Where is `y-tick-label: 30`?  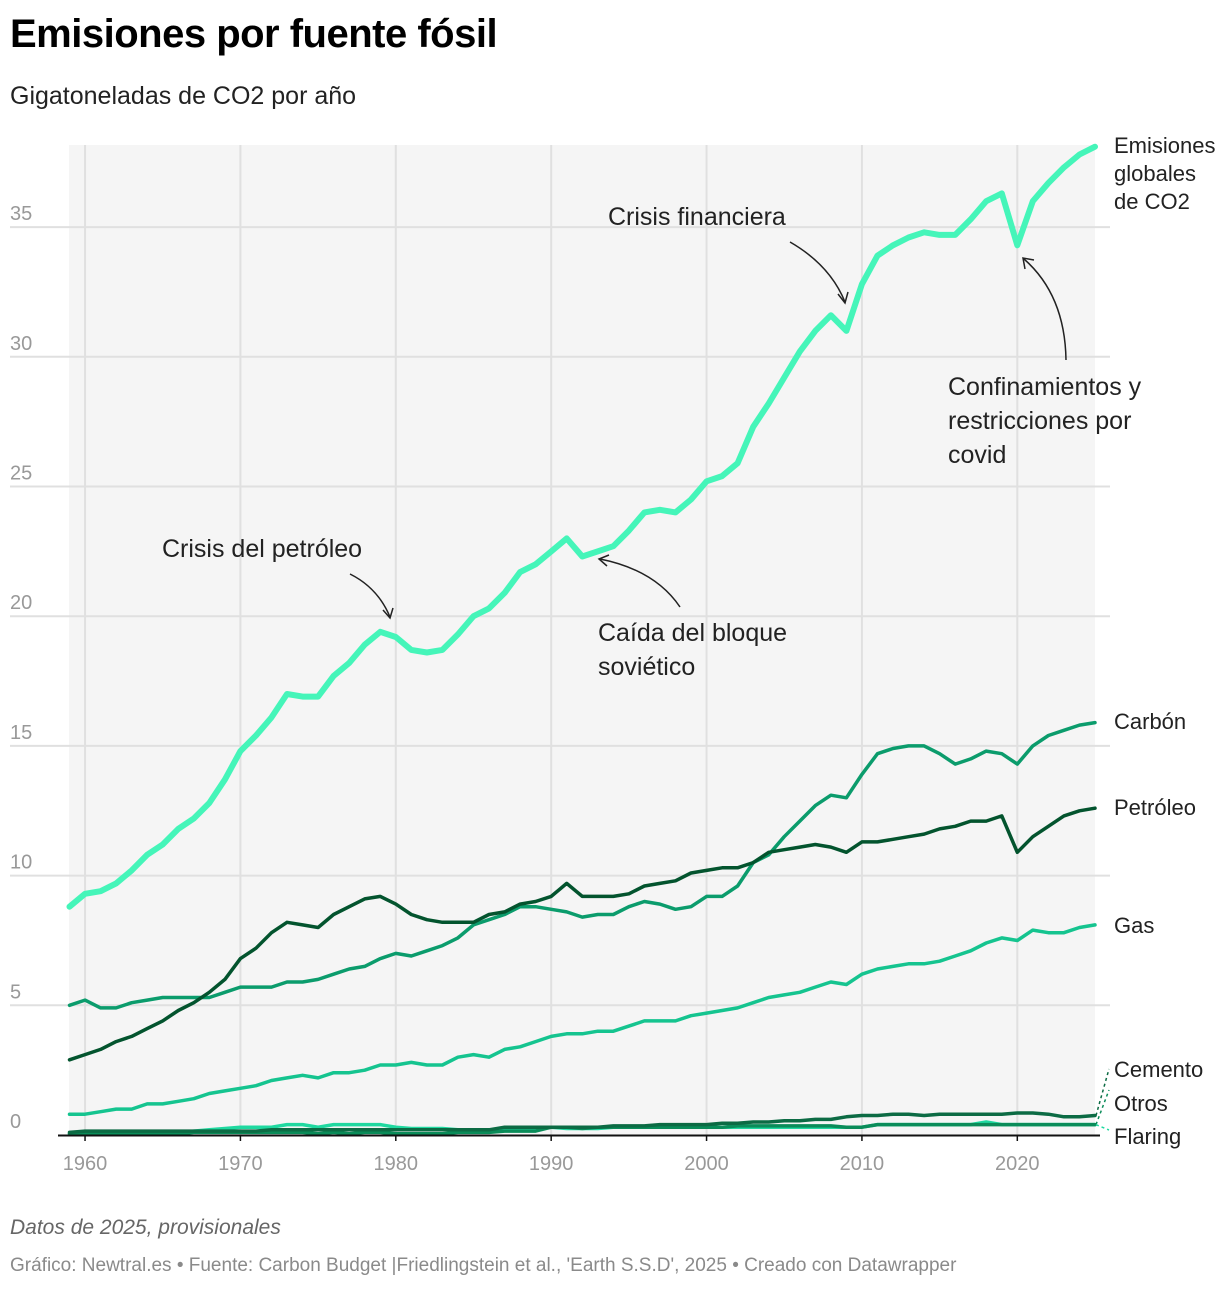 y-tick-label: 30 is located at coordinates (21, 344).